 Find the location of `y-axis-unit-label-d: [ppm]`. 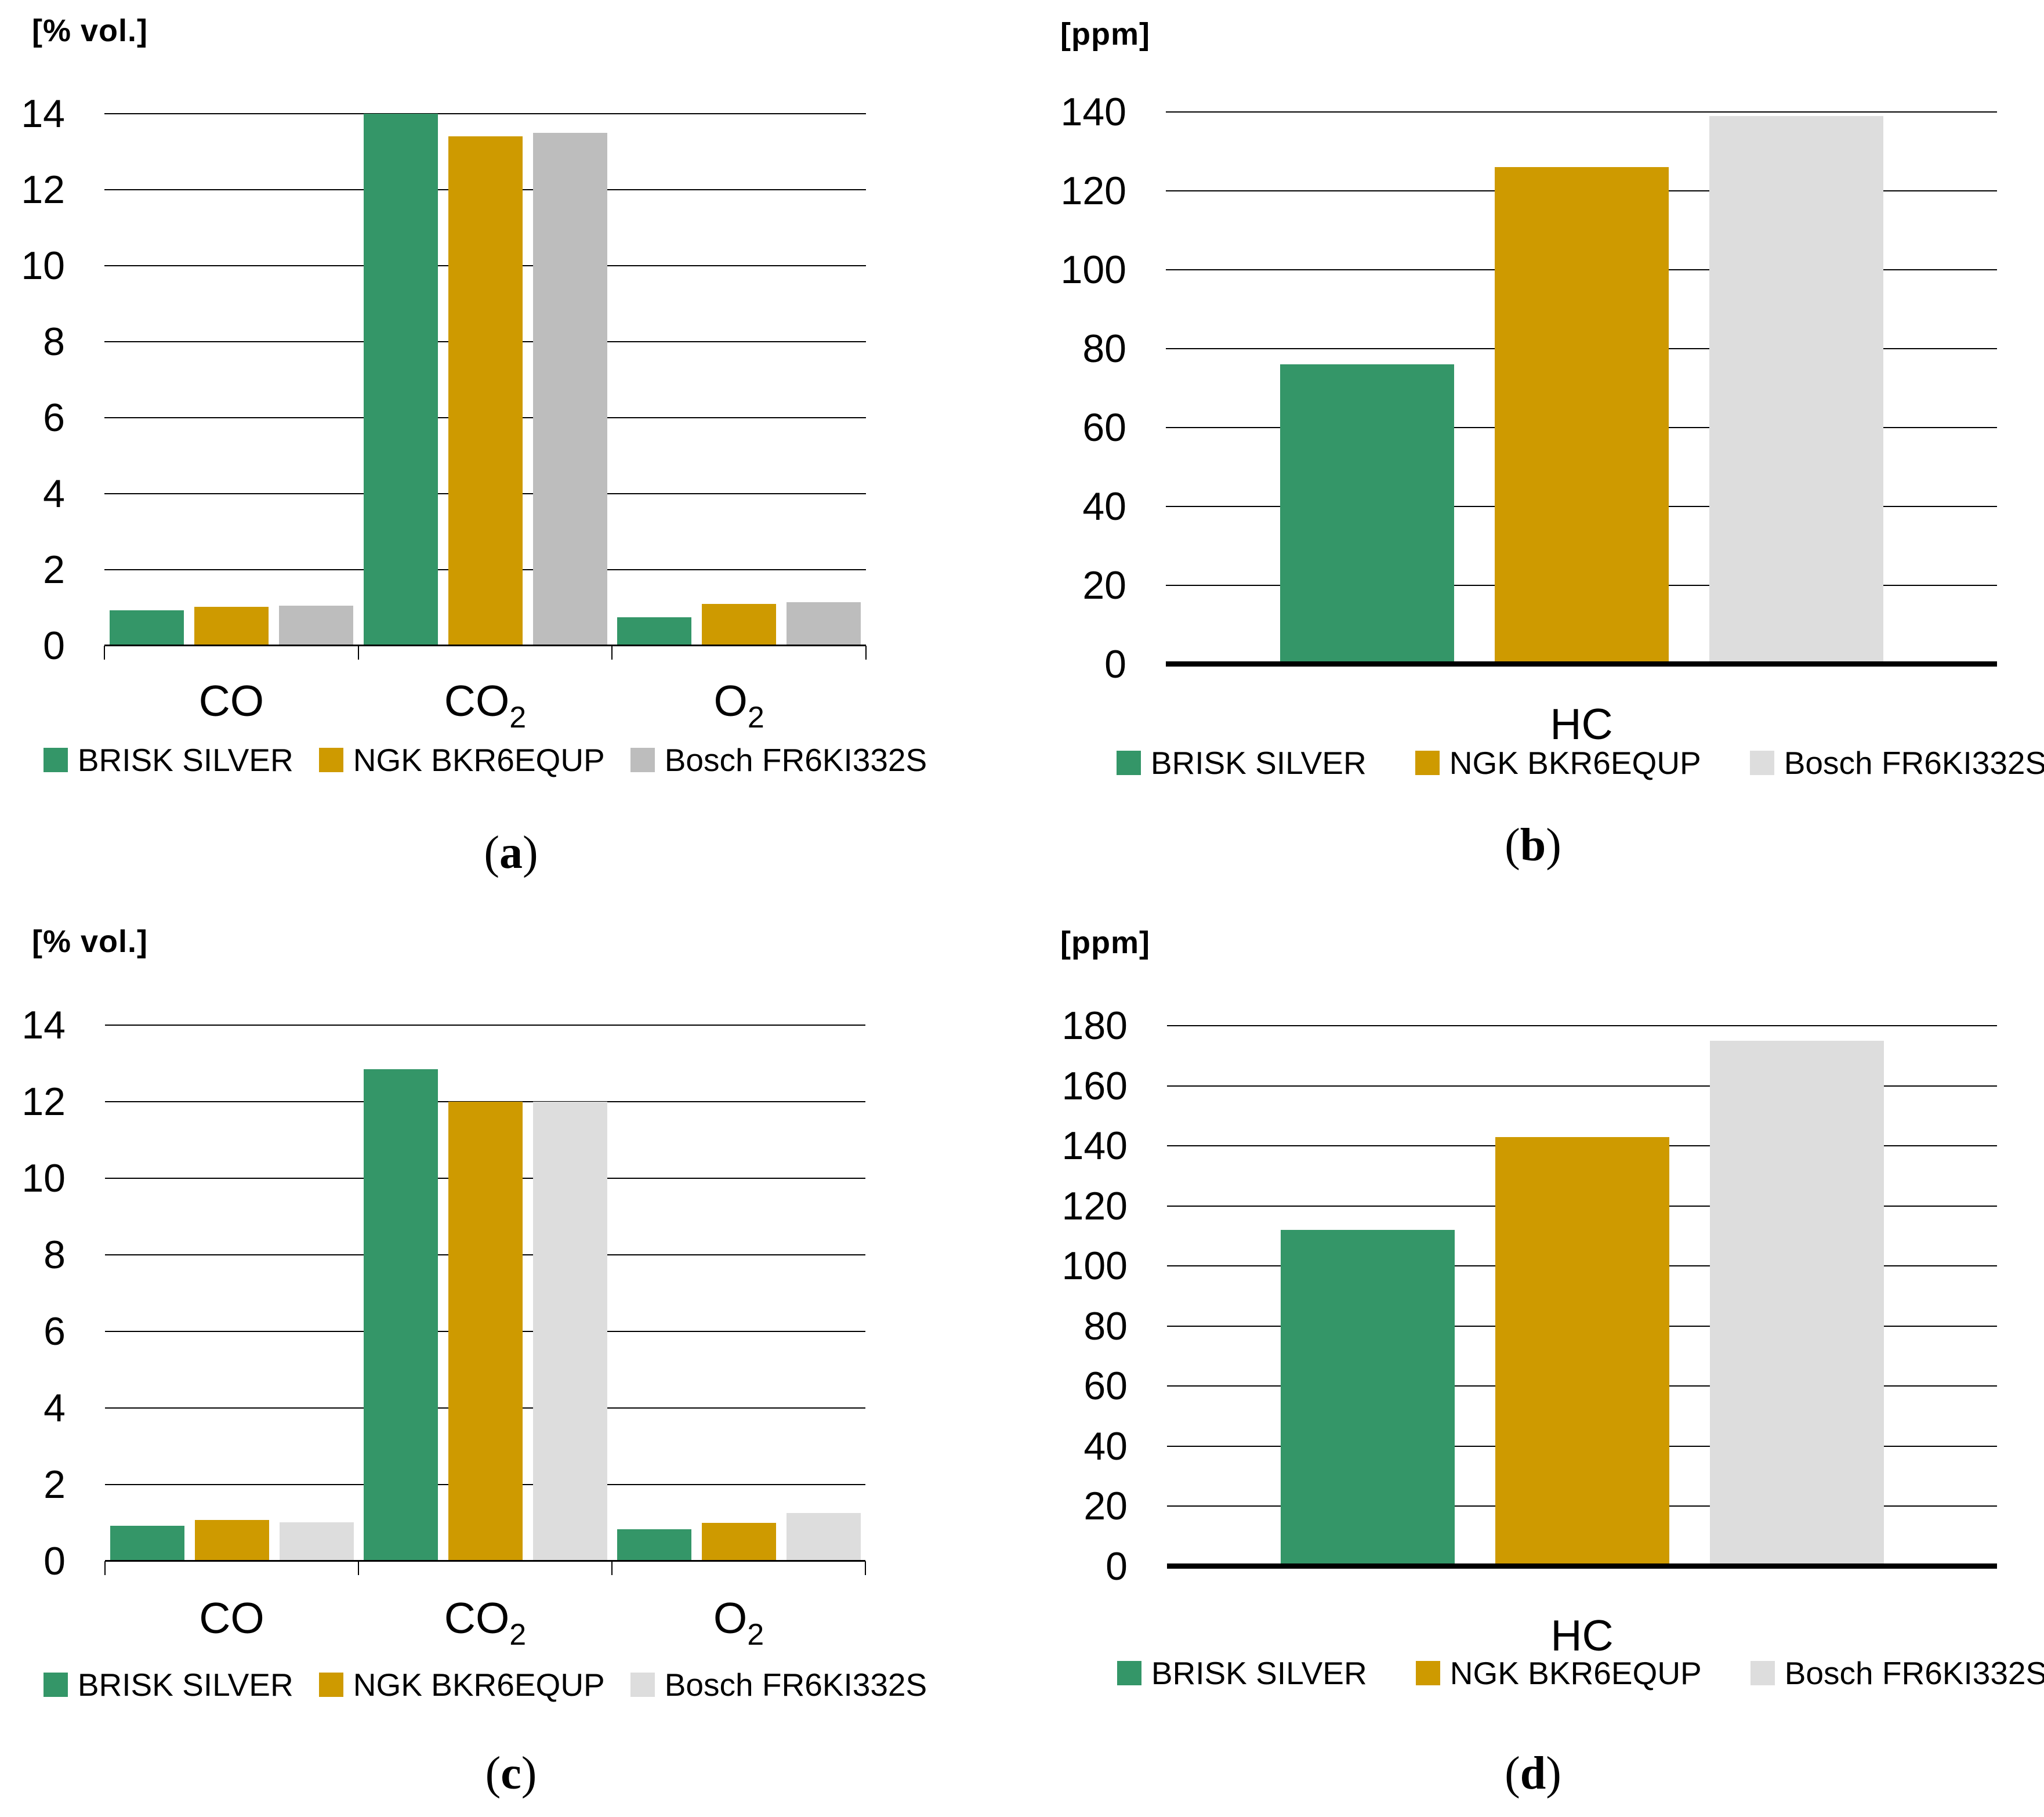

y-axis-unit-label-d: [ppm] is located at coordinates (1105, 943).